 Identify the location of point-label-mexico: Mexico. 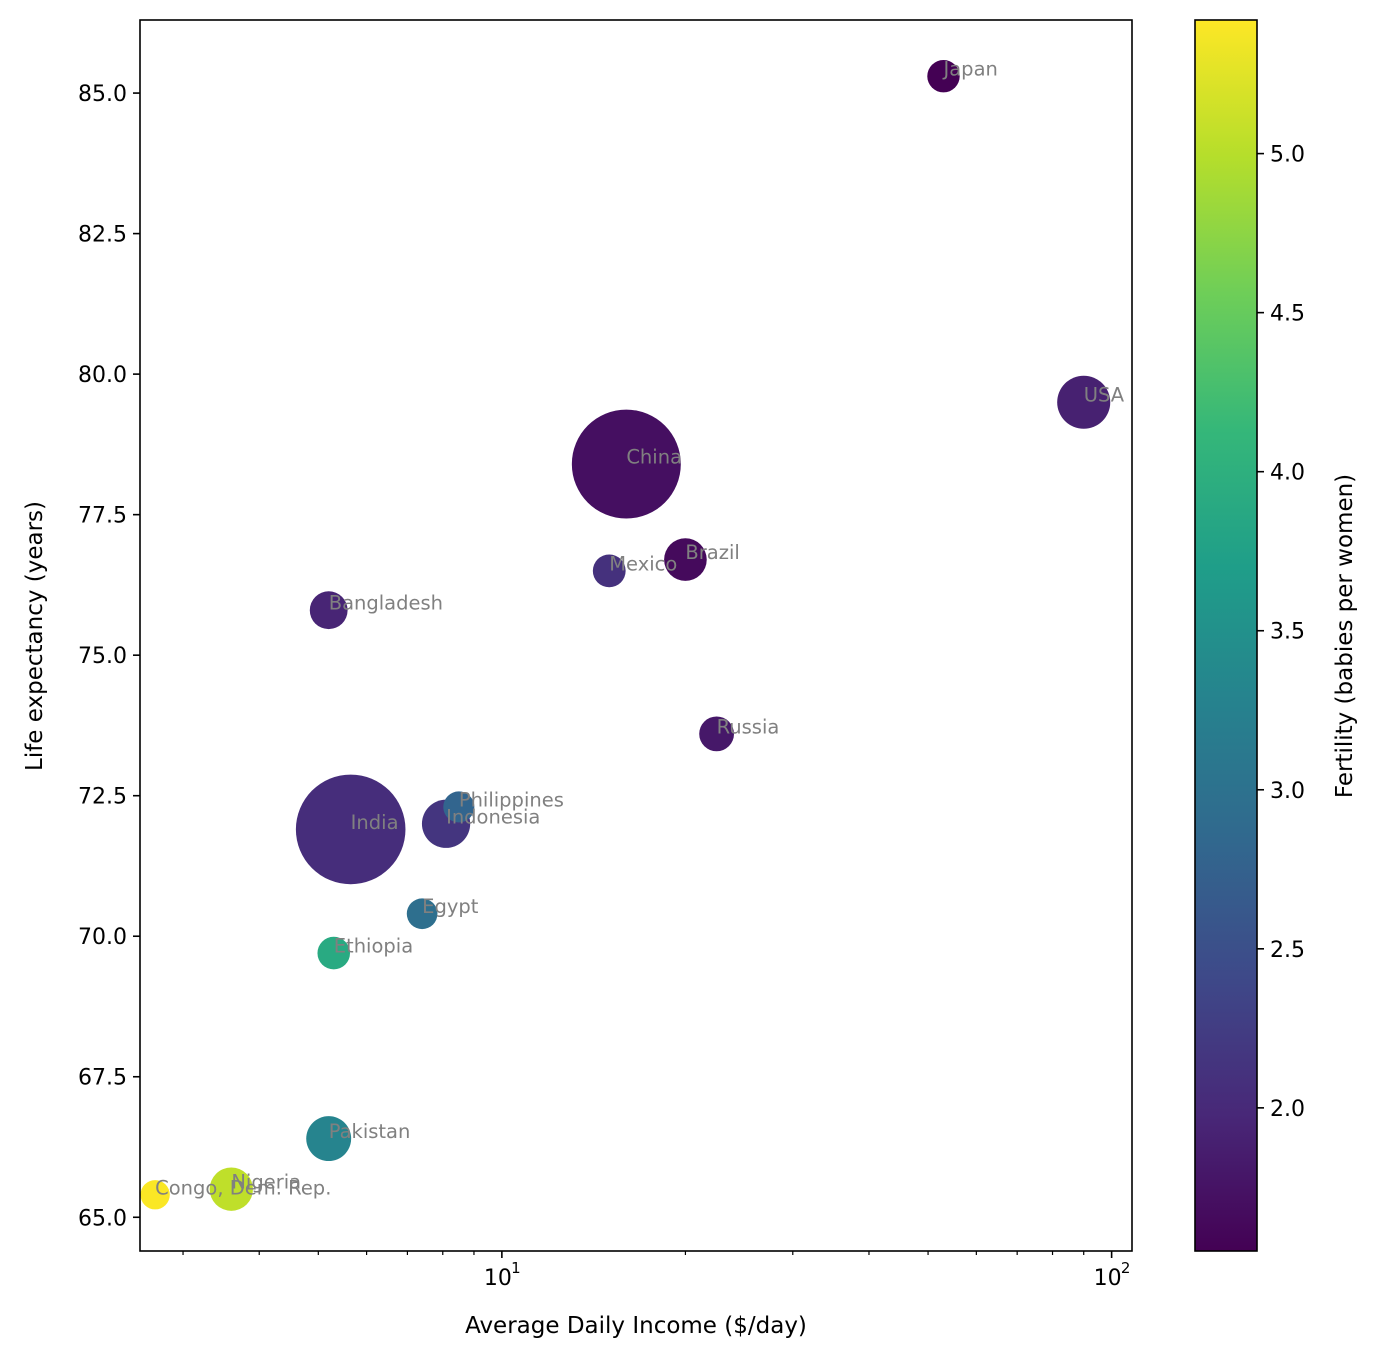
(643, 563).